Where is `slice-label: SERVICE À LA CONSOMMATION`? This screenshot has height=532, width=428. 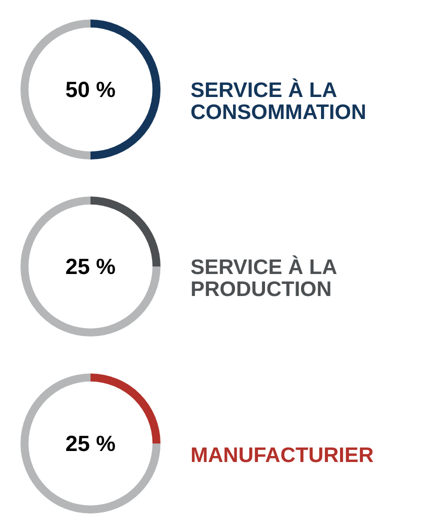 slice-label: SERVICE À LA CONSOMMATION is located at coordinates (278, 101).